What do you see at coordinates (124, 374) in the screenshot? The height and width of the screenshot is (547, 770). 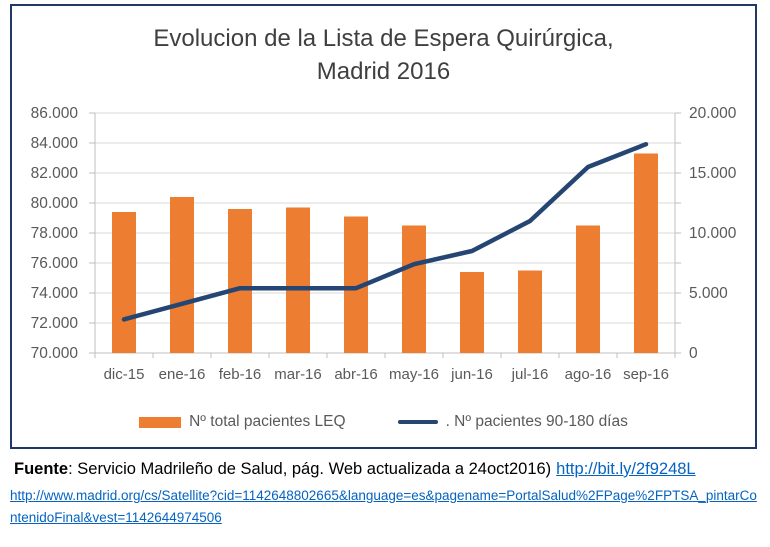 I see `x-axis-label-dic-15: dic-15` at bounding box center [124, 374].